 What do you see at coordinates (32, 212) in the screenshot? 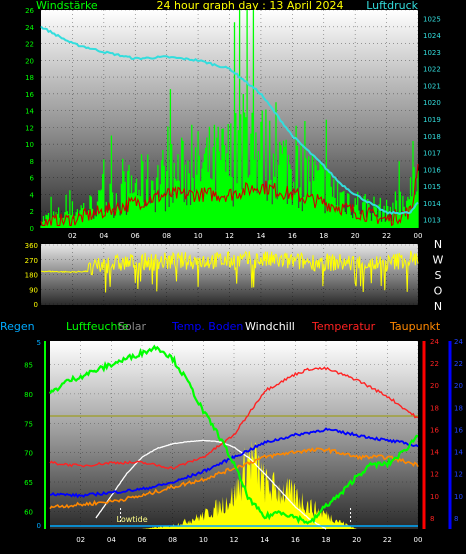
I see `wind-tick-label: 2` at bounding box center [32, 212].